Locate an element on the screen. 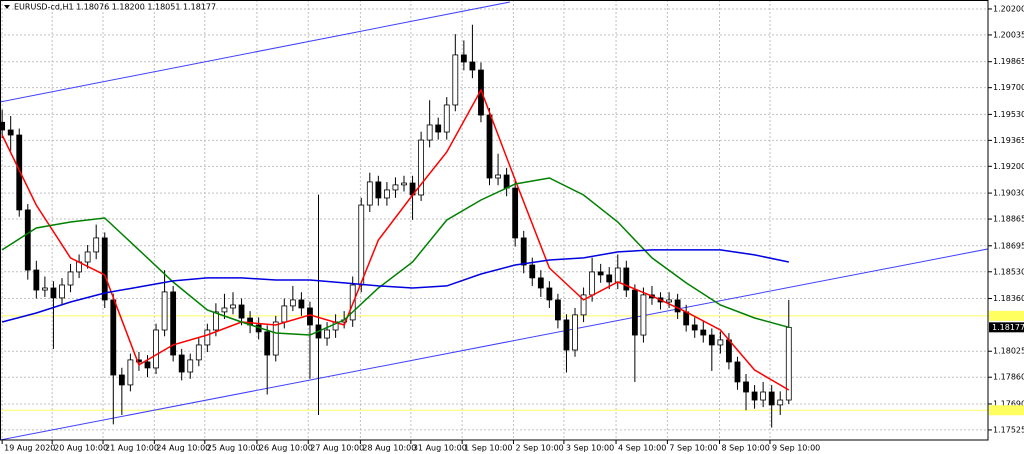  y-tick-label: 1.17525 is located at coordinates (1008, 429).